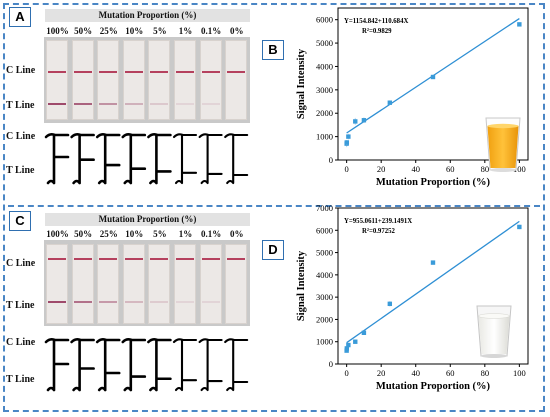 The image size is (550, 417). I want to click on percent-label: 100%, so click(57, 234).